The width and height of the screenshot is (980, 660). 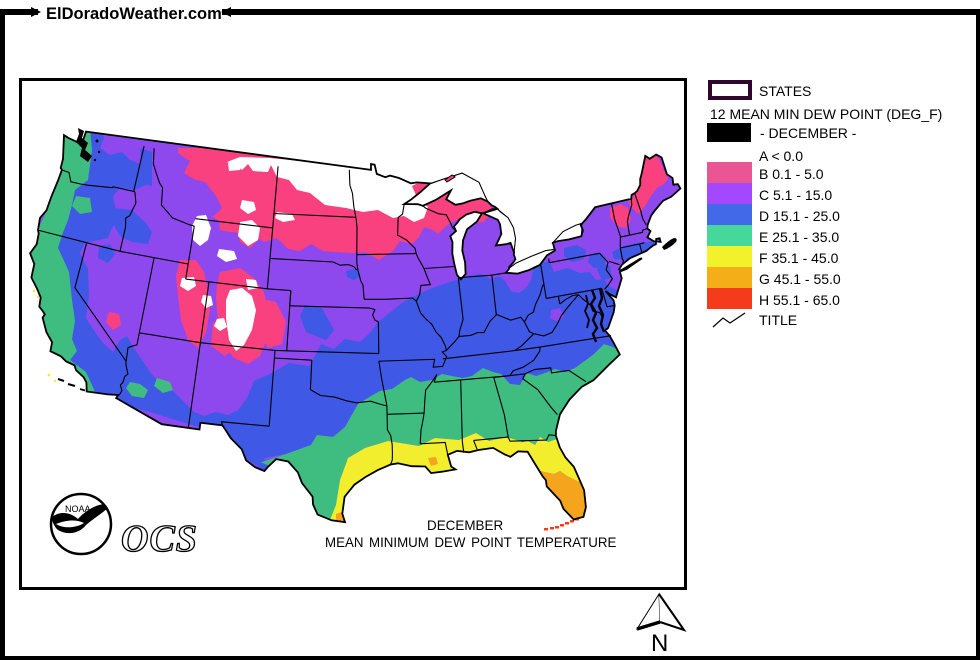 What do you see at coordinates (659, 643) in the screenshot?
I see `svg-text: N` at bounding box center [659, 643].